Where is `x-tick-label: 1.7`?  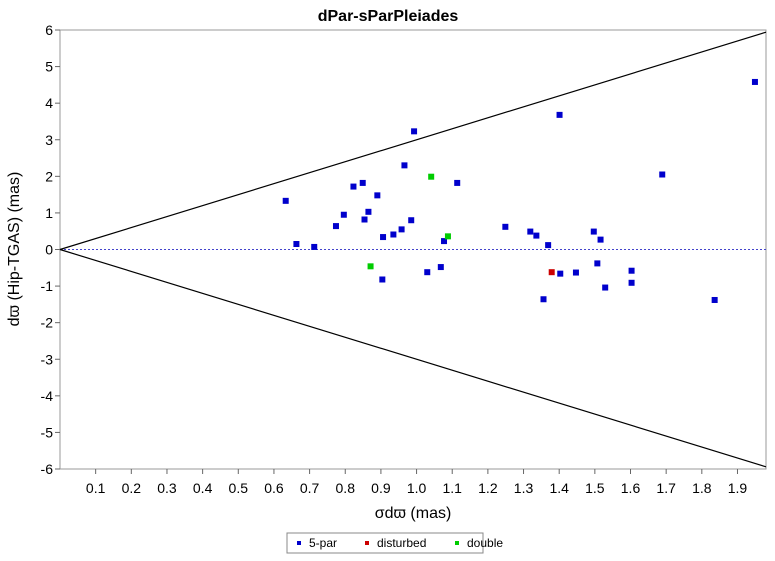
x-tick-label: 1.7 is located at coordinates (666, 488).